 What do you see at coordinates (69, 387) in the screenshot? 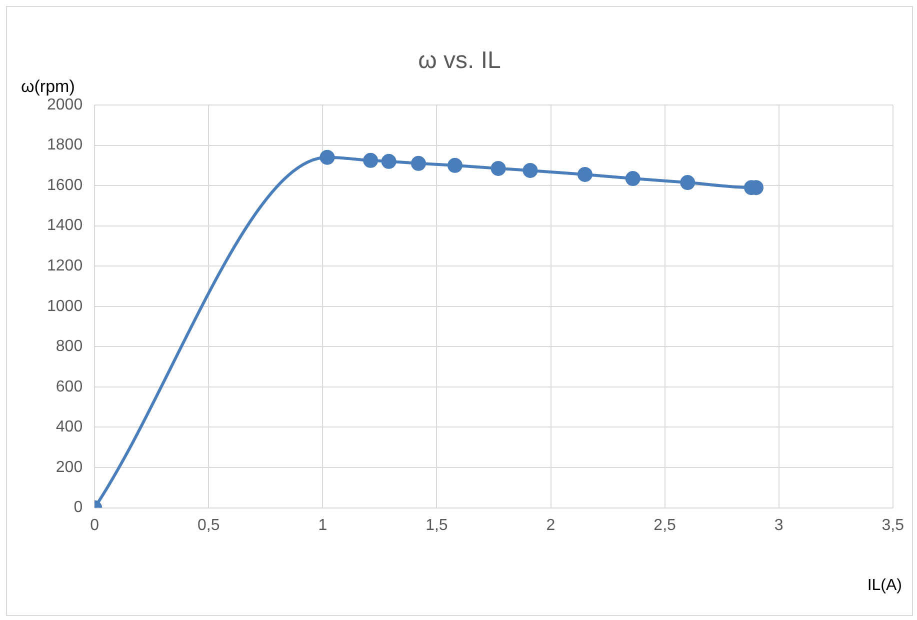
I see `y-tick-label: 600` at bounding box center [69, 387].